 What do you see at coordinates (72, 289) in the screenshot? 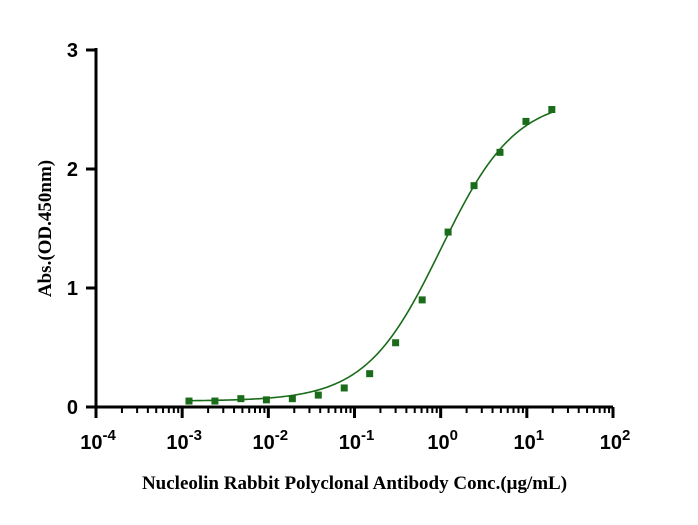
I see `y-tick-label: 1` at bounding box center [72, 289].